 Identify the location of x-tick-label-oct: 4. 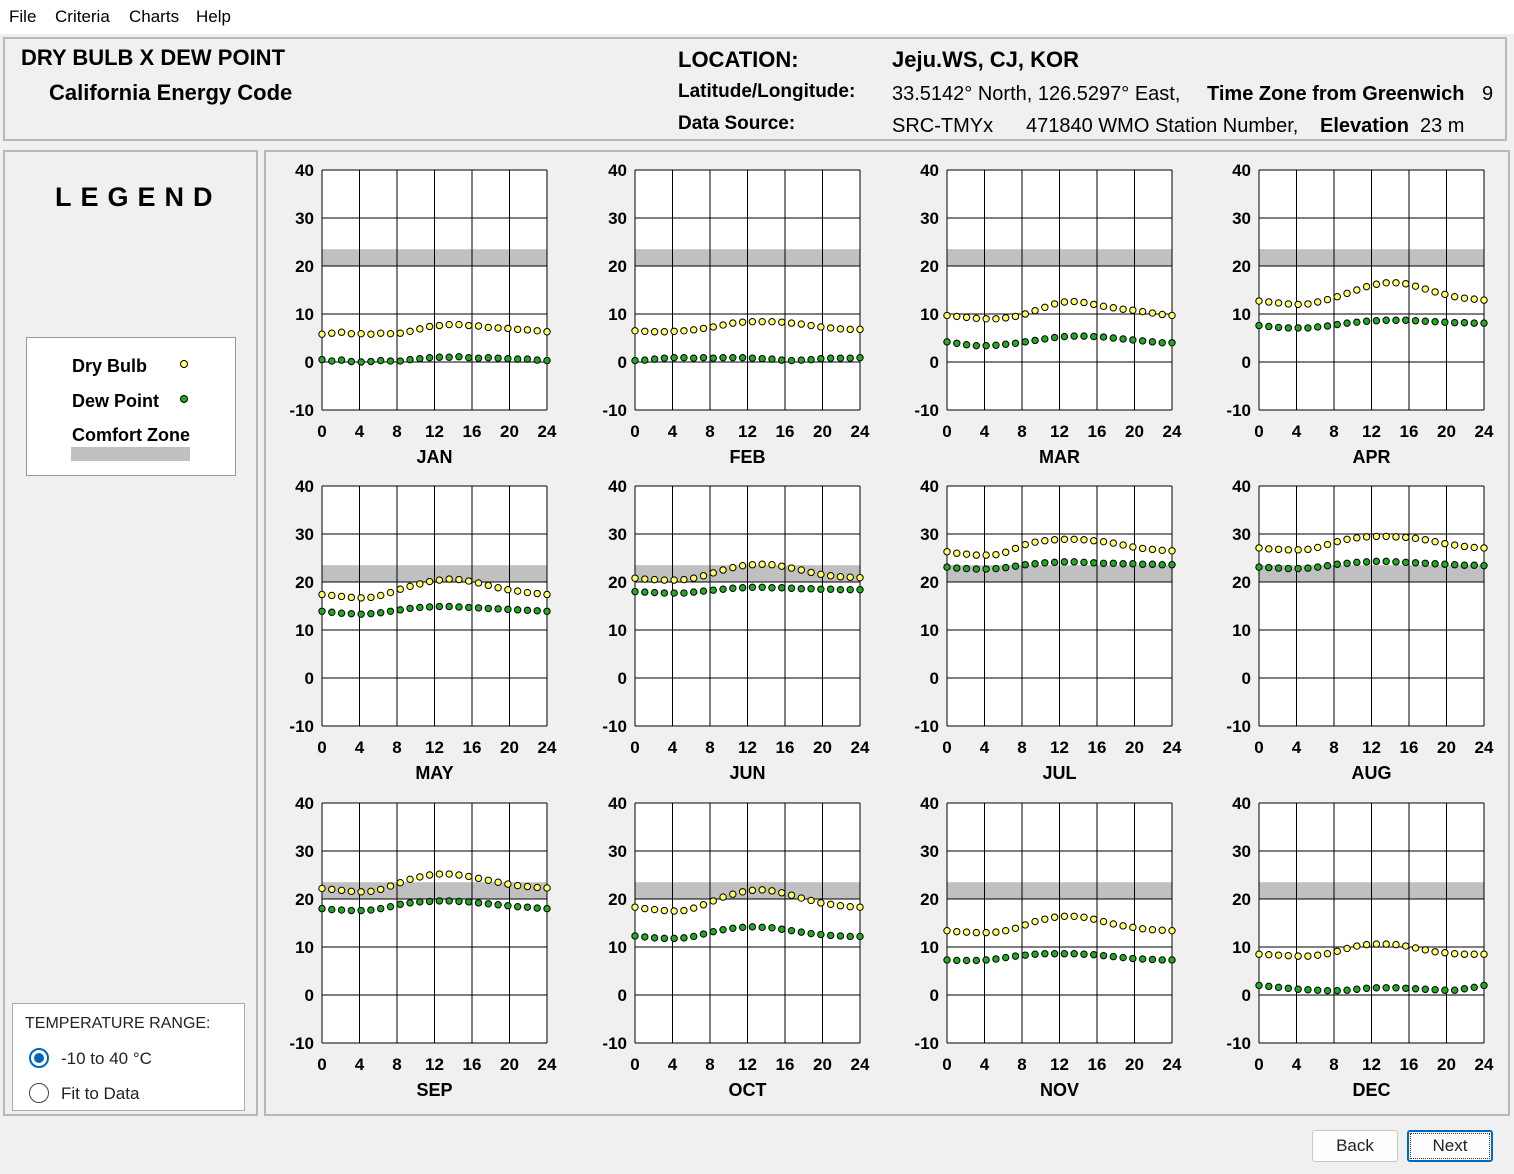
(673, 1064).